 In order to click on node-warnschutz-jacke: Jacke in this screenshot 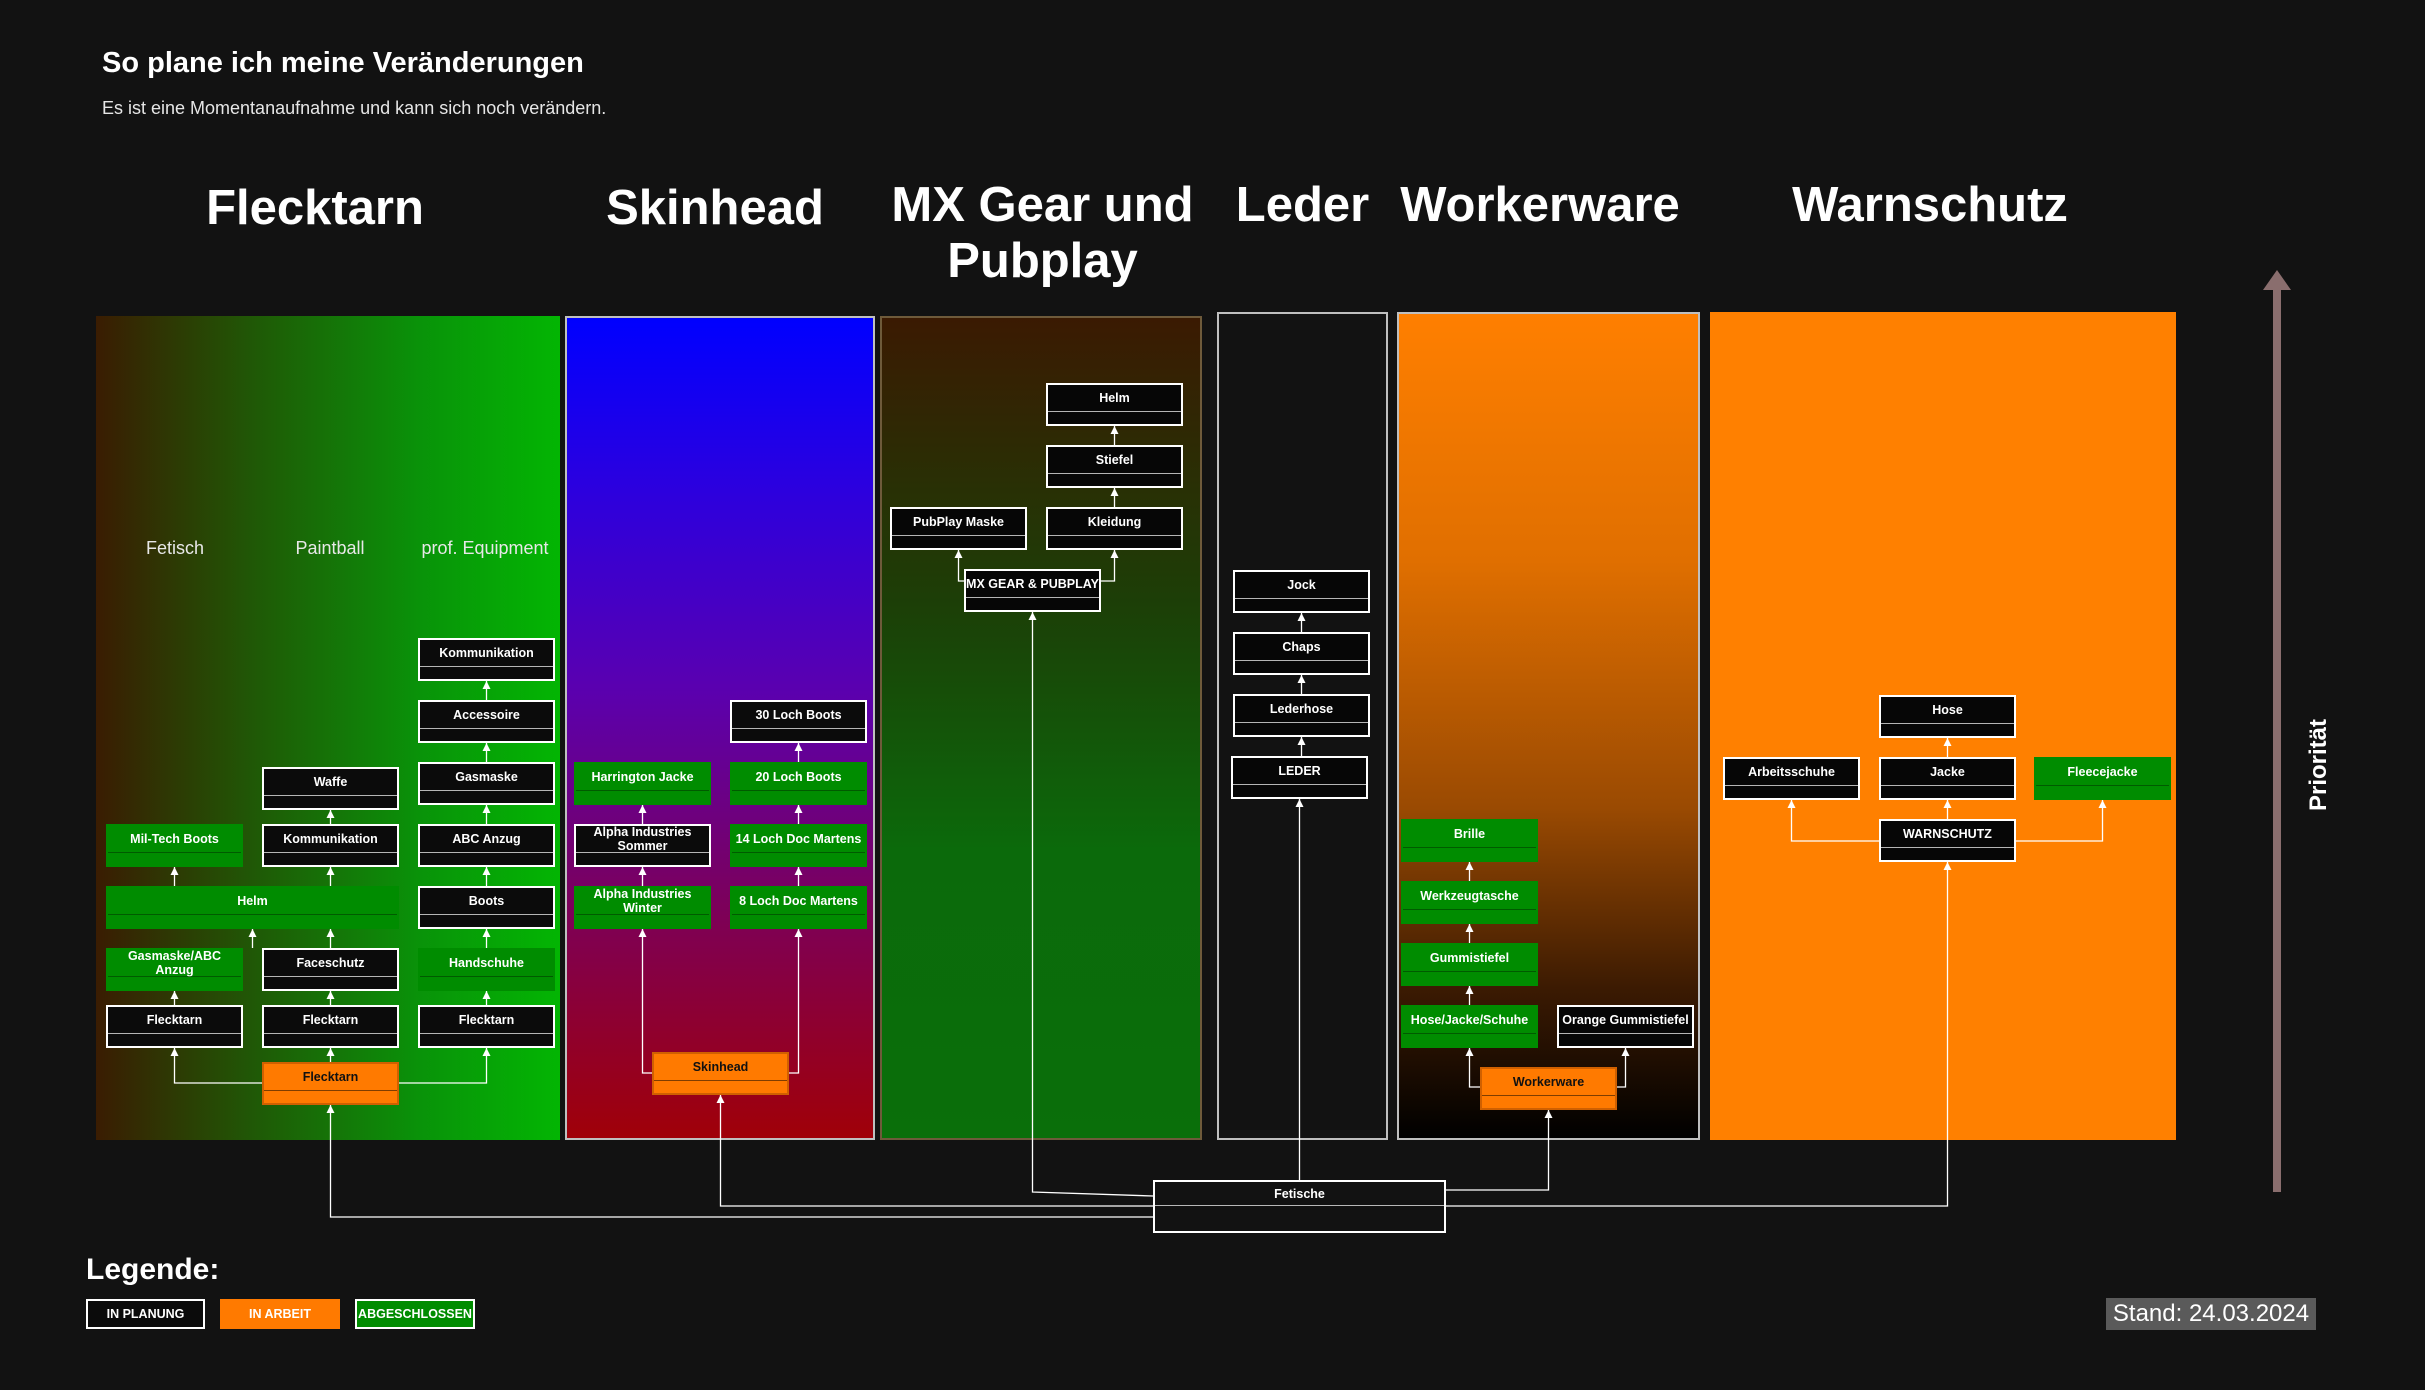, I will do `click(1947, 778)`.